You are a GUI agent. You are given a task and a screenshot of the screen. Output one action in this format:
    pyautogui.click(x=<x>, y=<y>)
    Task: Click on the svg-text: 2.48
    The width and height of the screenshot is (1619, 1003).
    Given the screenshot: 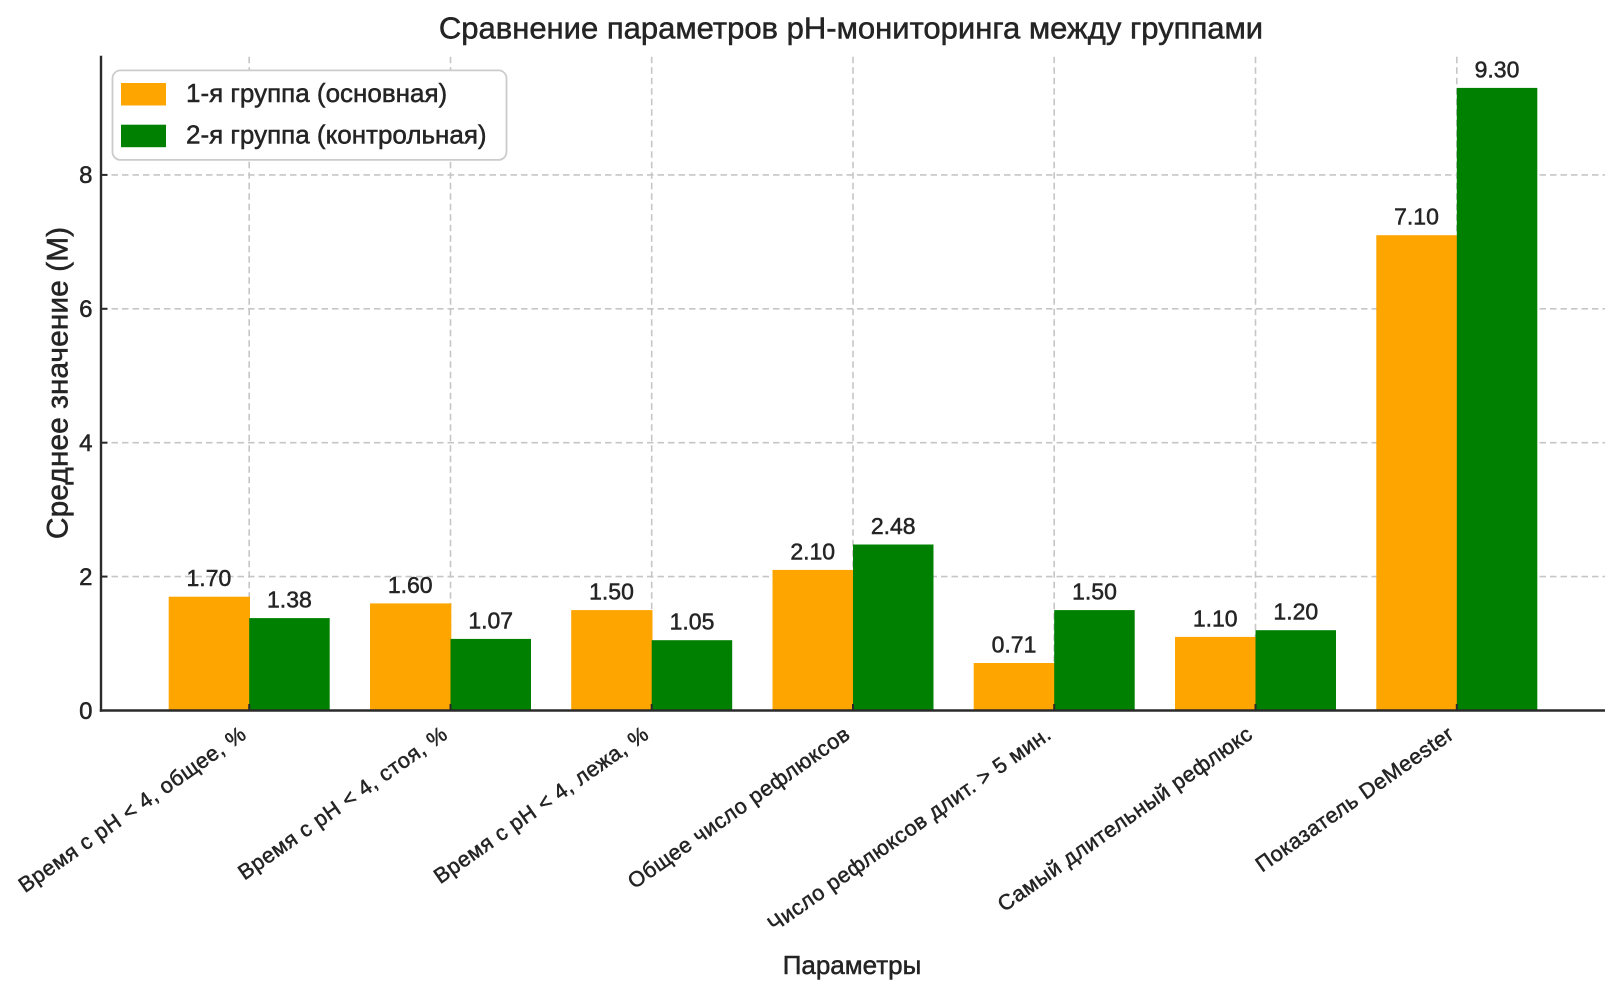 What is the action you would take?
    pyautogui.click(x=893, y=526)
    